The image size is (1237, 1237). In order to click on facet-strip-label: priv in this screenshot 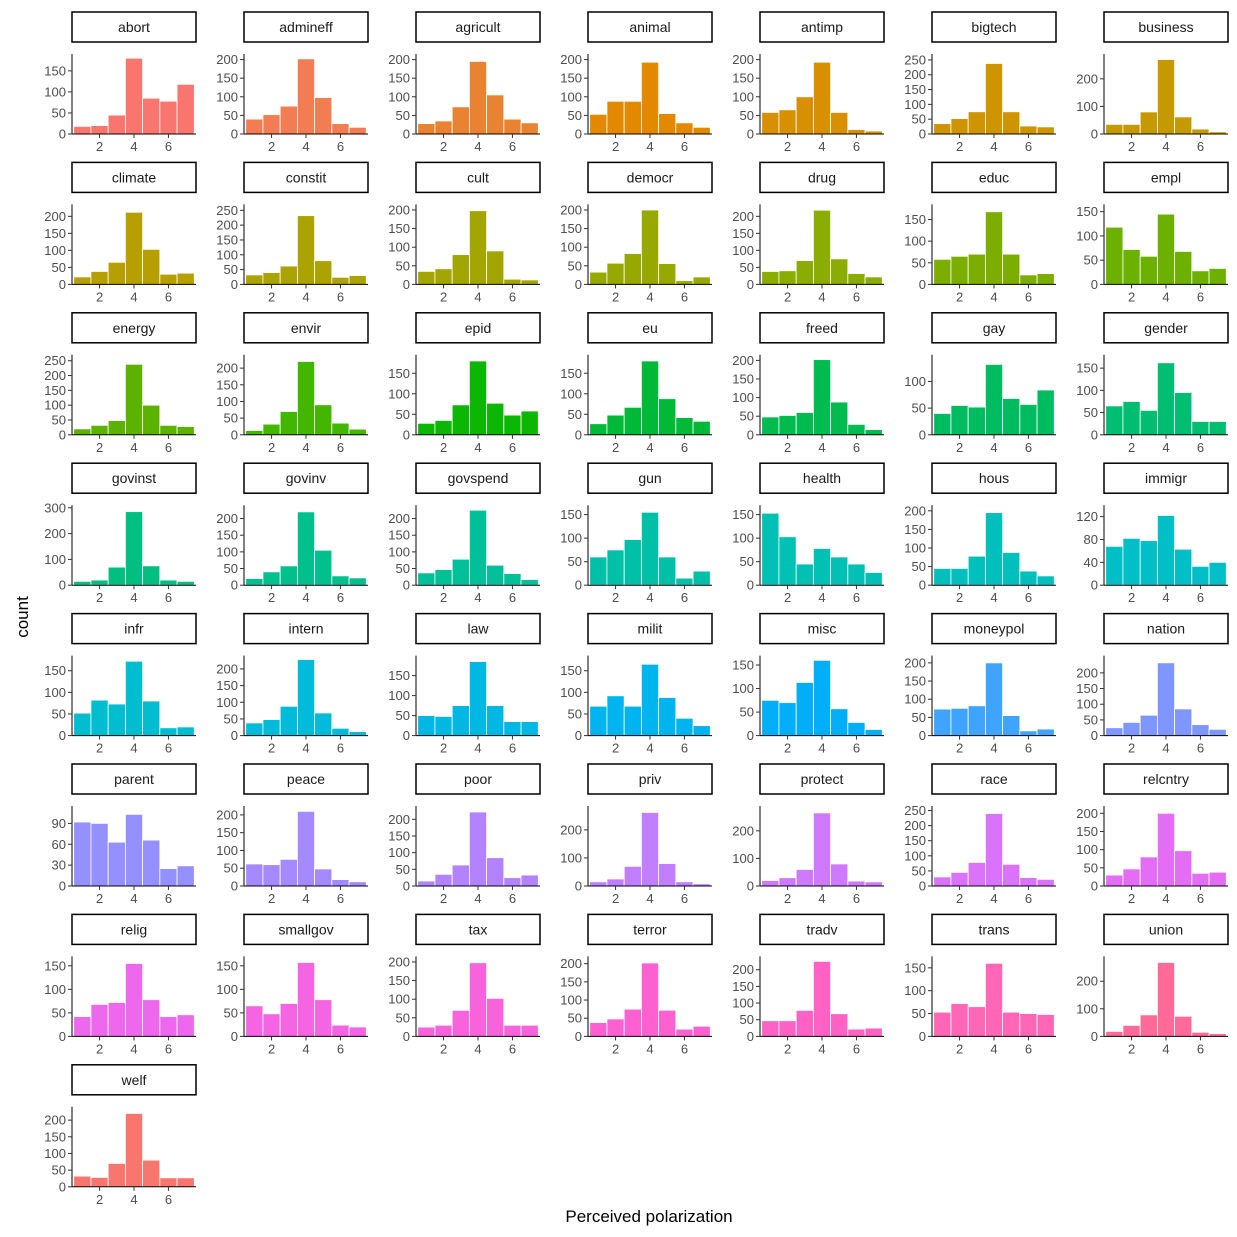, I will do `click(650, 779)`.